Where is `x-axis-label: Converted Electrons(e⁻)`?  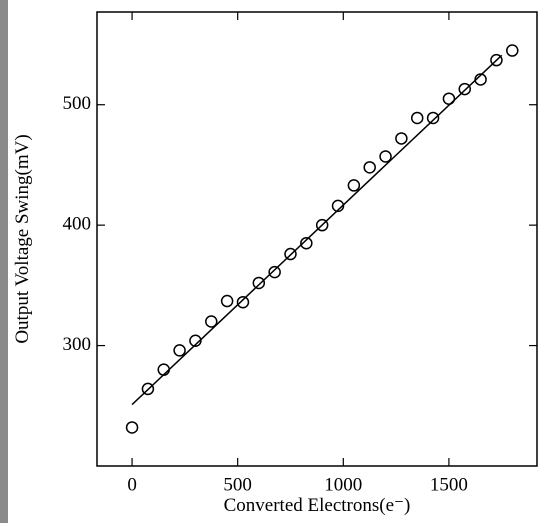 x-axis-label: Converted Electrons(e⁻) is located at coordinates (317, 505).